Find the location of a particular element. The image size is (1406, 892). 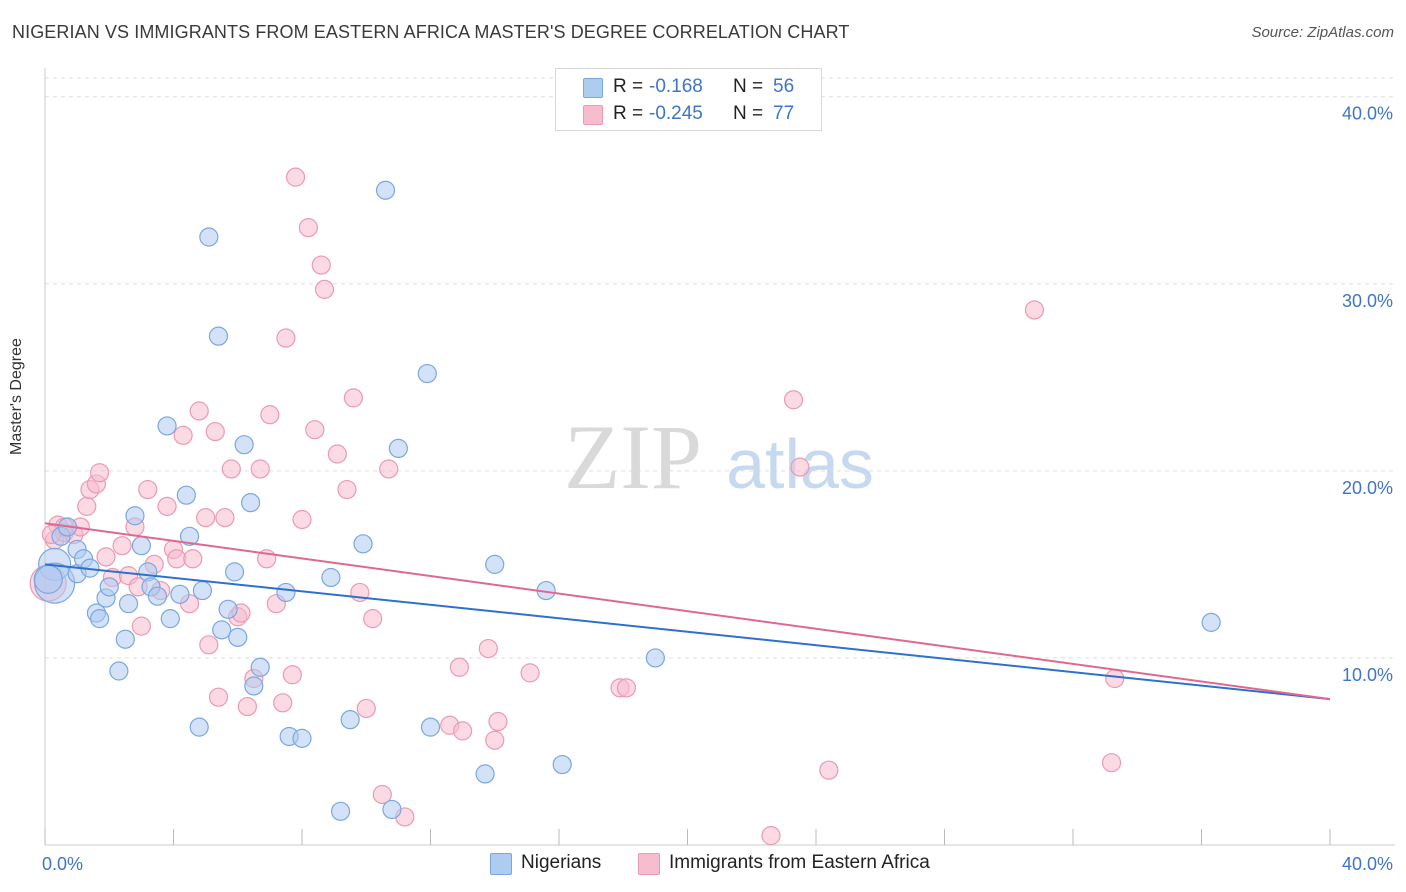

legend-label-nigerians: Nigerians is located at coordinates (561, 862).